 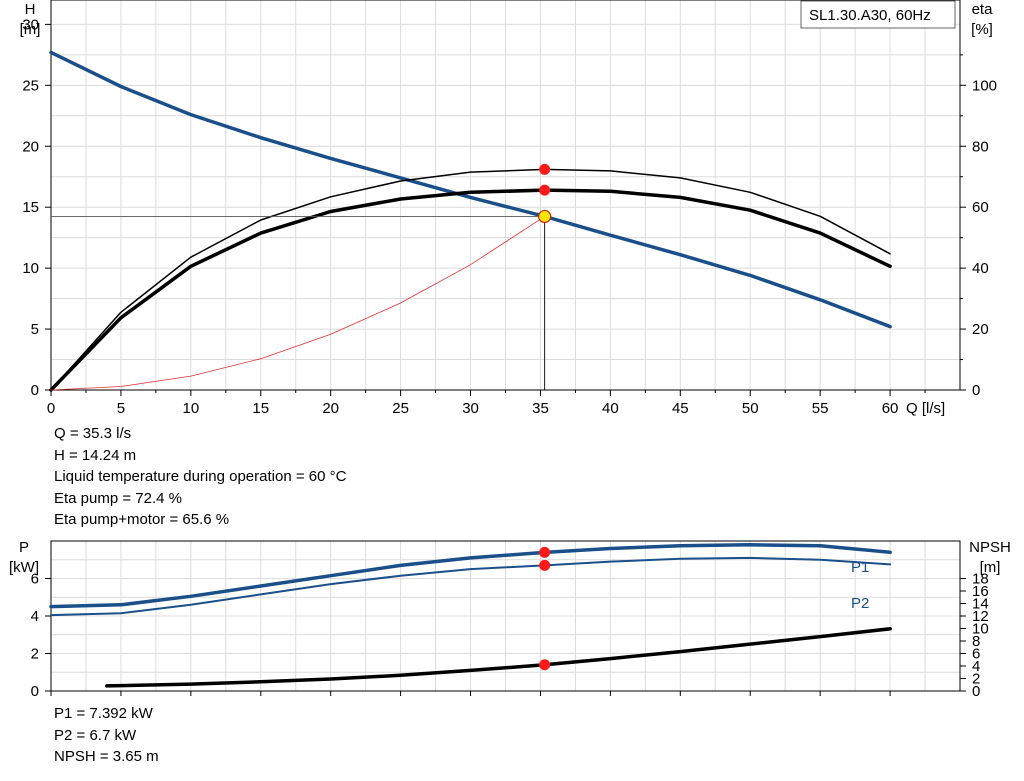 I want to click on readout-p2: P2 = 6.7 kW, so click(x=95, y=735).